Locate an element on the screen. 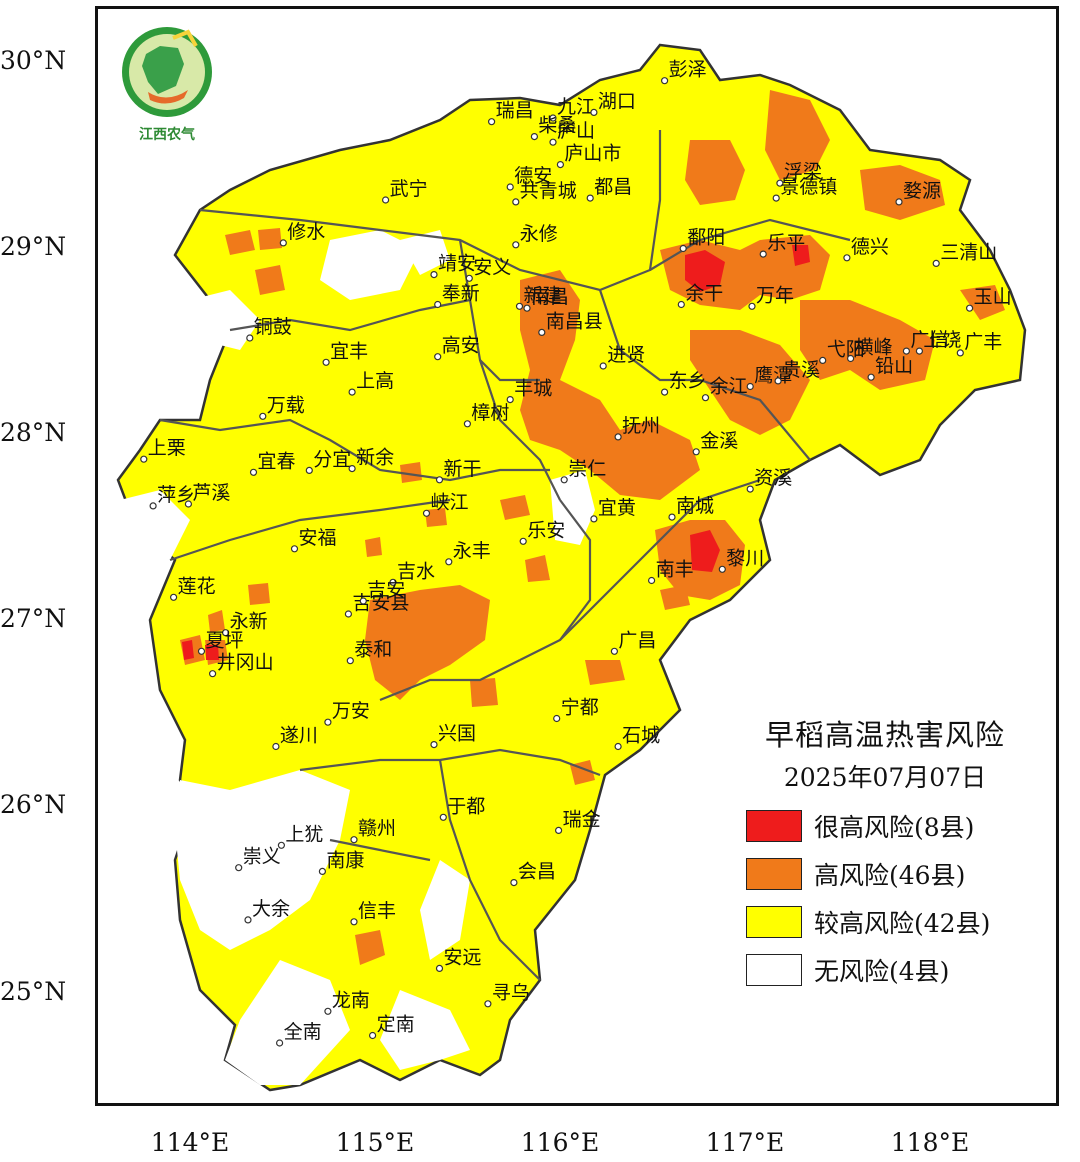 The image size is (1080, 1162). city-label: 全南 is located at coordinates (303, 1032).